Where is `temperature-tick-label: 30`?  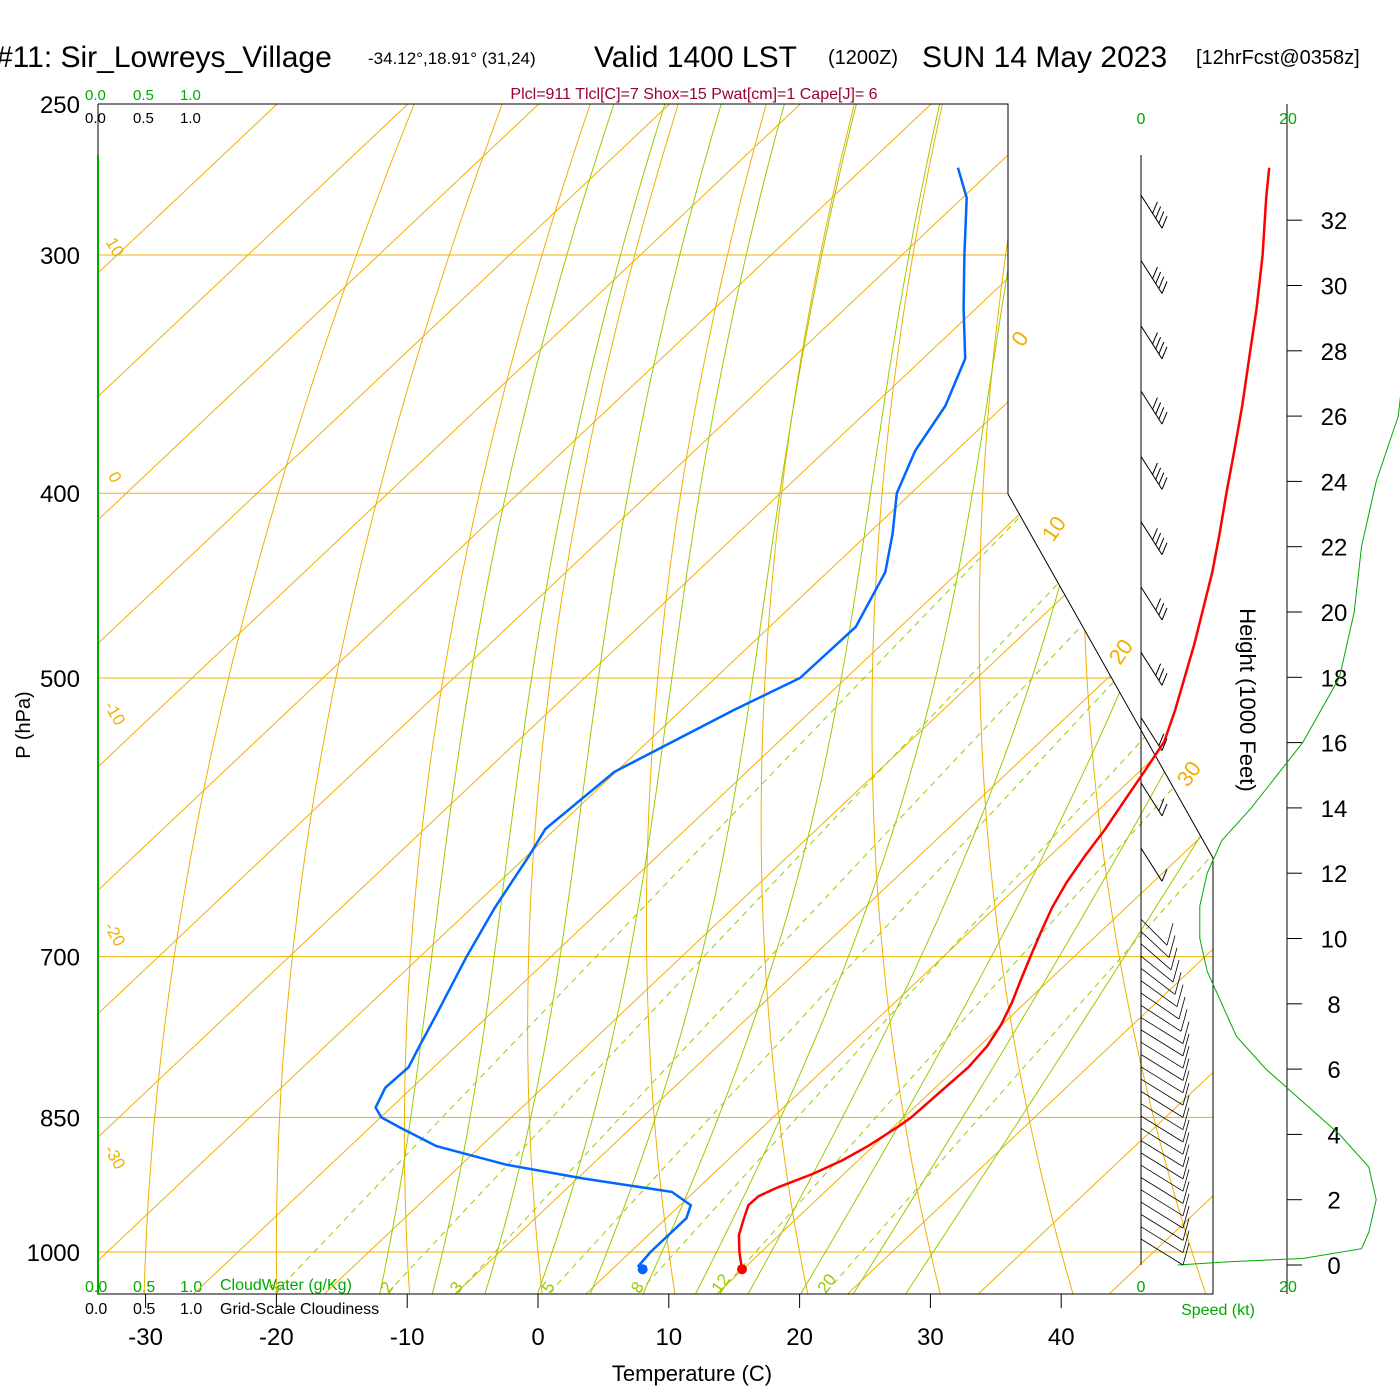 temperature-tick-label: 30 is located at coordinates (930, 1337).